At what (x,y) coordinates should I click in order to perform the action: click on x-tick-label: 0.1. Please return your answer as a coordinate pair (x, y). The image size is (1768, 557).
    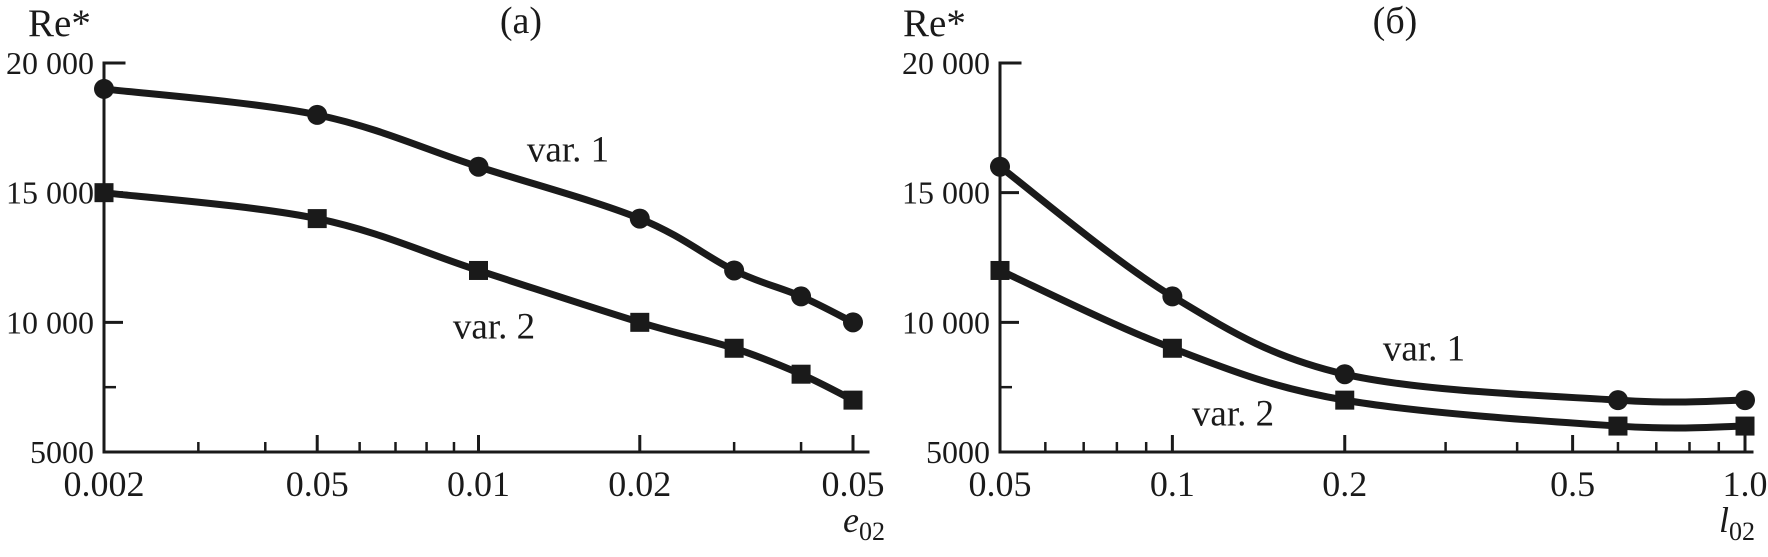
    Looking at the image, I should click on (1172, 484).